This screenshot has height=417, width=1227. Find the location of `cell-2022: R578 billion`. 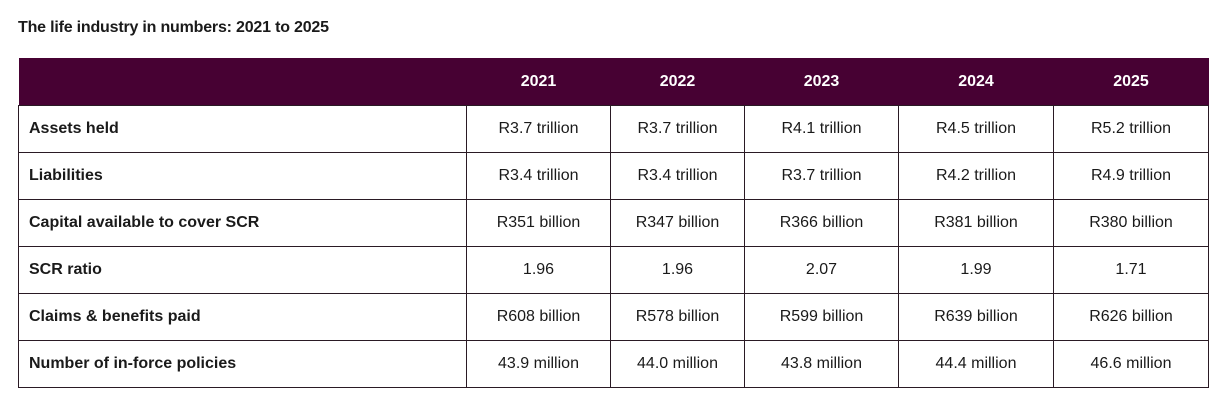

cell-2022: R578 billion is located at coordinates (677, 317).